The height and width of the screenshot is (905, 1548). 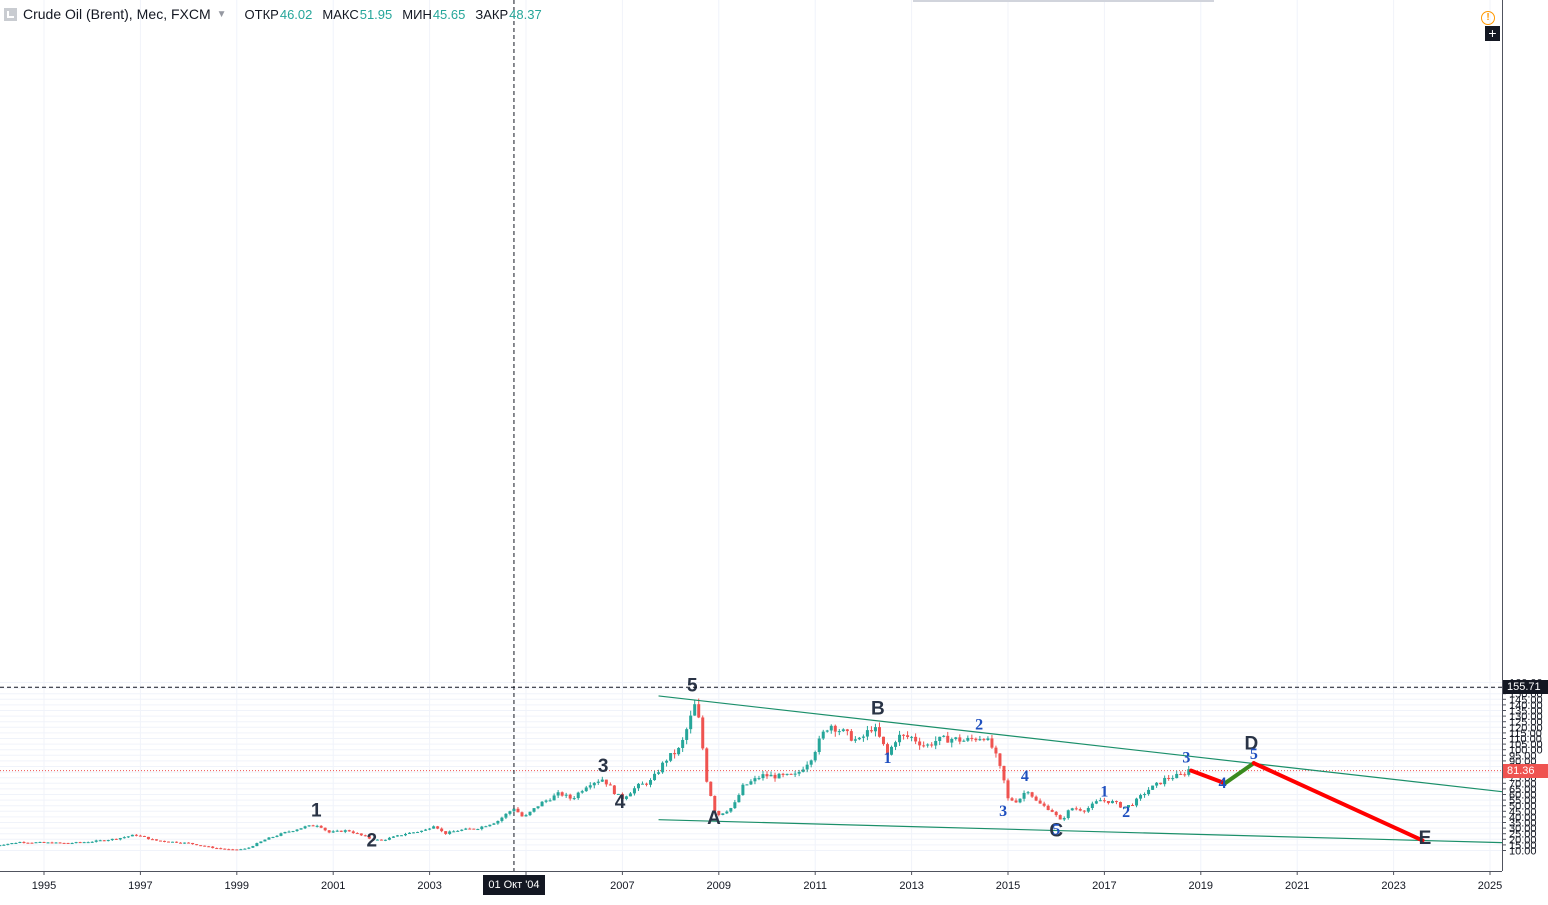 I want to click on symbol-title: Crude Oil (Brent), Мес, FXCM, so click(x=117, y=14).